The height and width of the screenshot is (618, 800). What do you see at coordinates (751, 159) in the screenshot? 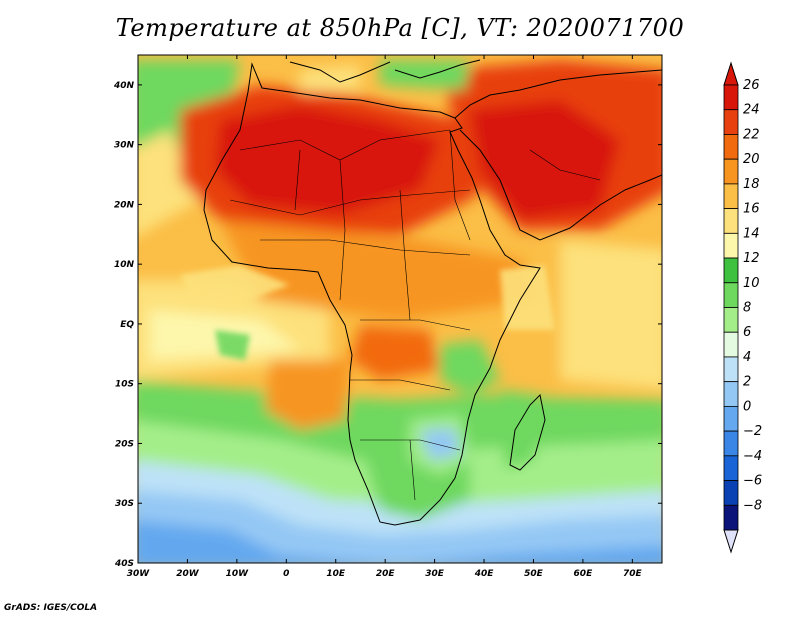
I see `colorbar-label: 20` at bounding box center [751, 159].